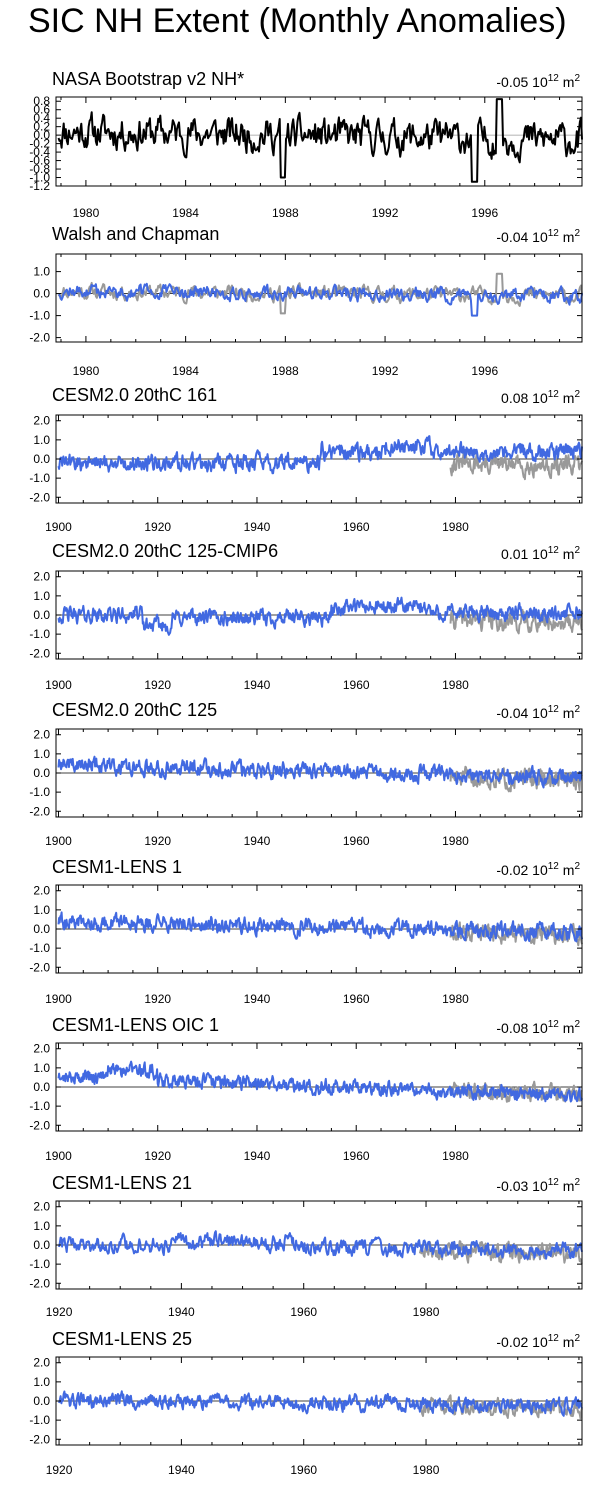  I want to click on x-tick-label: 1984, so click(185, 371).